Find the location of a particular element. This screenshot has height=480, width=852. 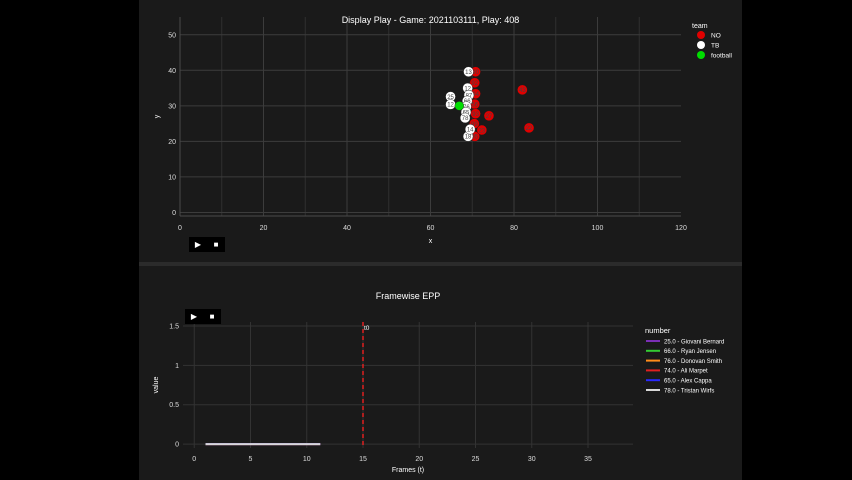

y-tick-label: 1.5 is located at coordinates (174, 326).